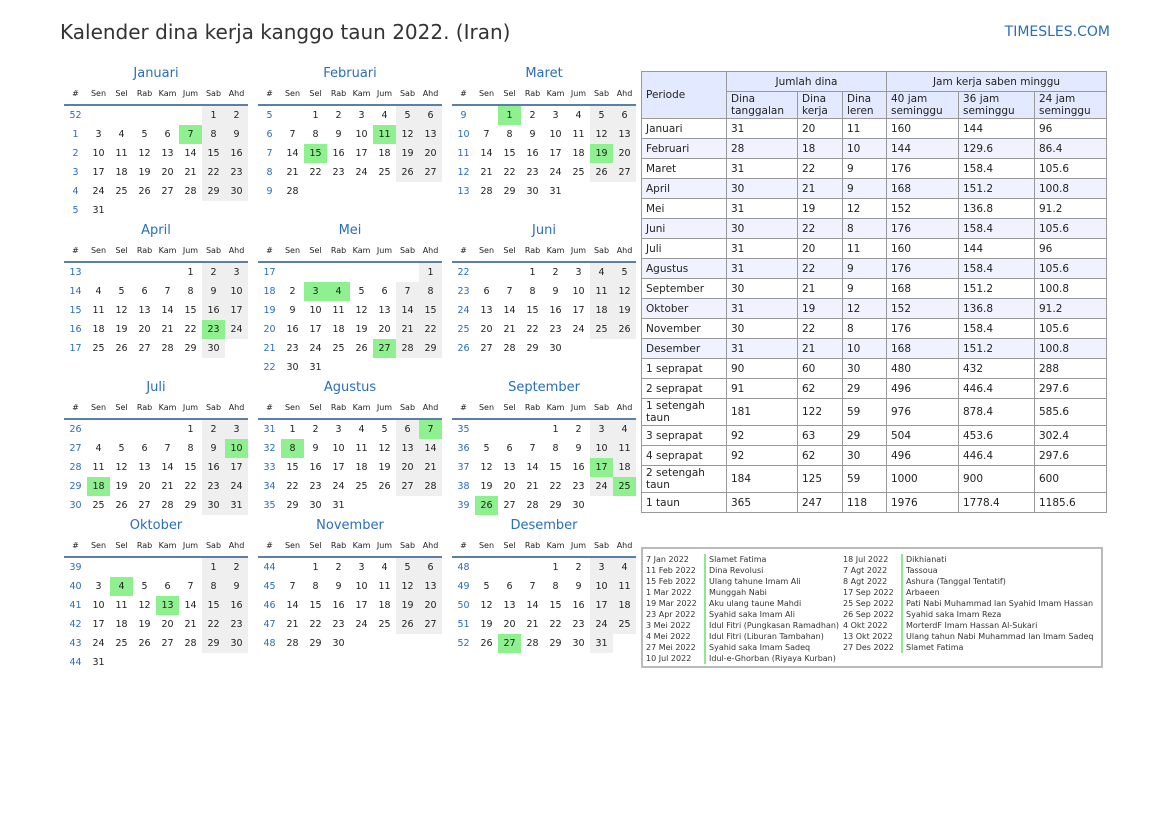 The width and height of the screenshot is (1169, 827). Describe the element at coordinates (1070, 105) in the screenshot. I see `column-header: 24 jam seminggu` at that location.